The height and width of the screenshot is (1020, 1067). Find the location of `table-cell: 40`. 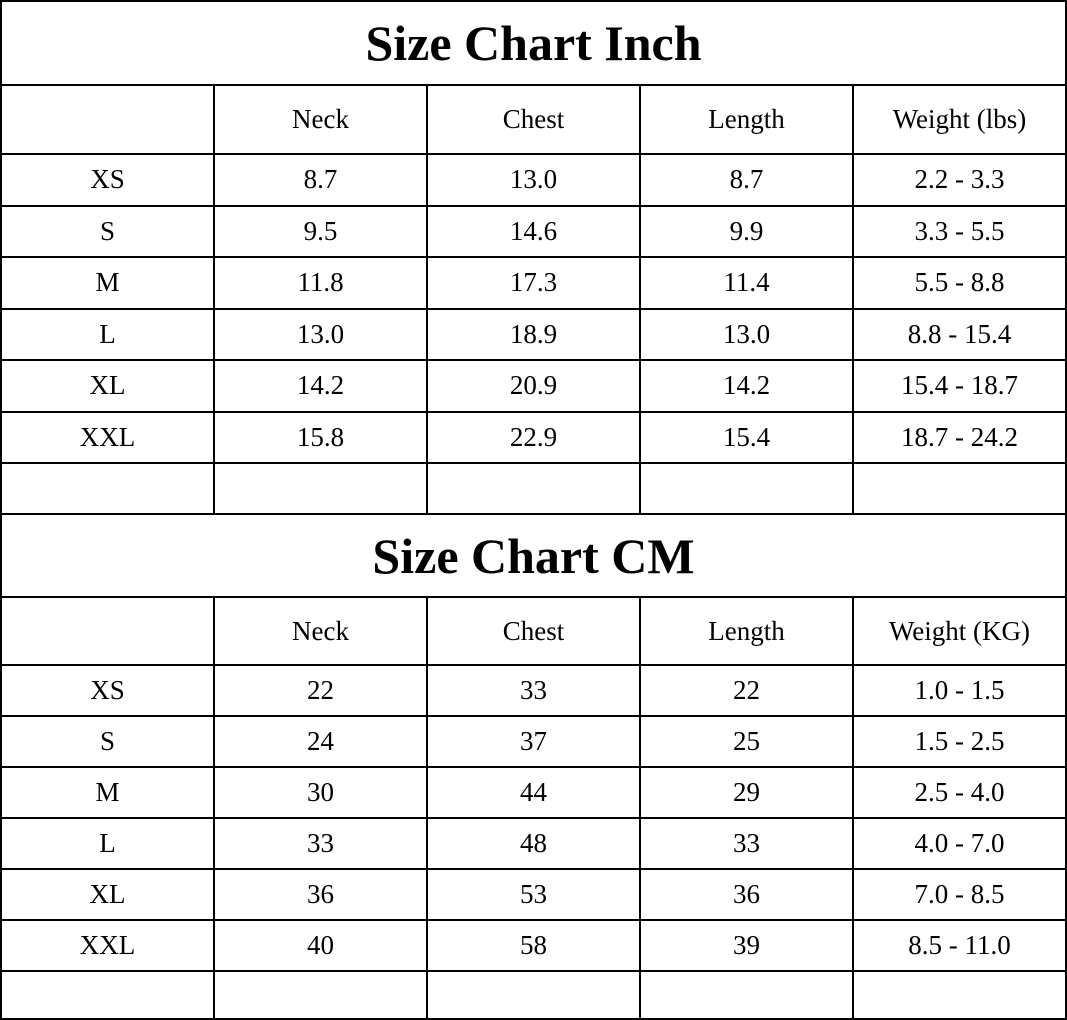

table-cell: 40 is located at coordinates (320, 945).